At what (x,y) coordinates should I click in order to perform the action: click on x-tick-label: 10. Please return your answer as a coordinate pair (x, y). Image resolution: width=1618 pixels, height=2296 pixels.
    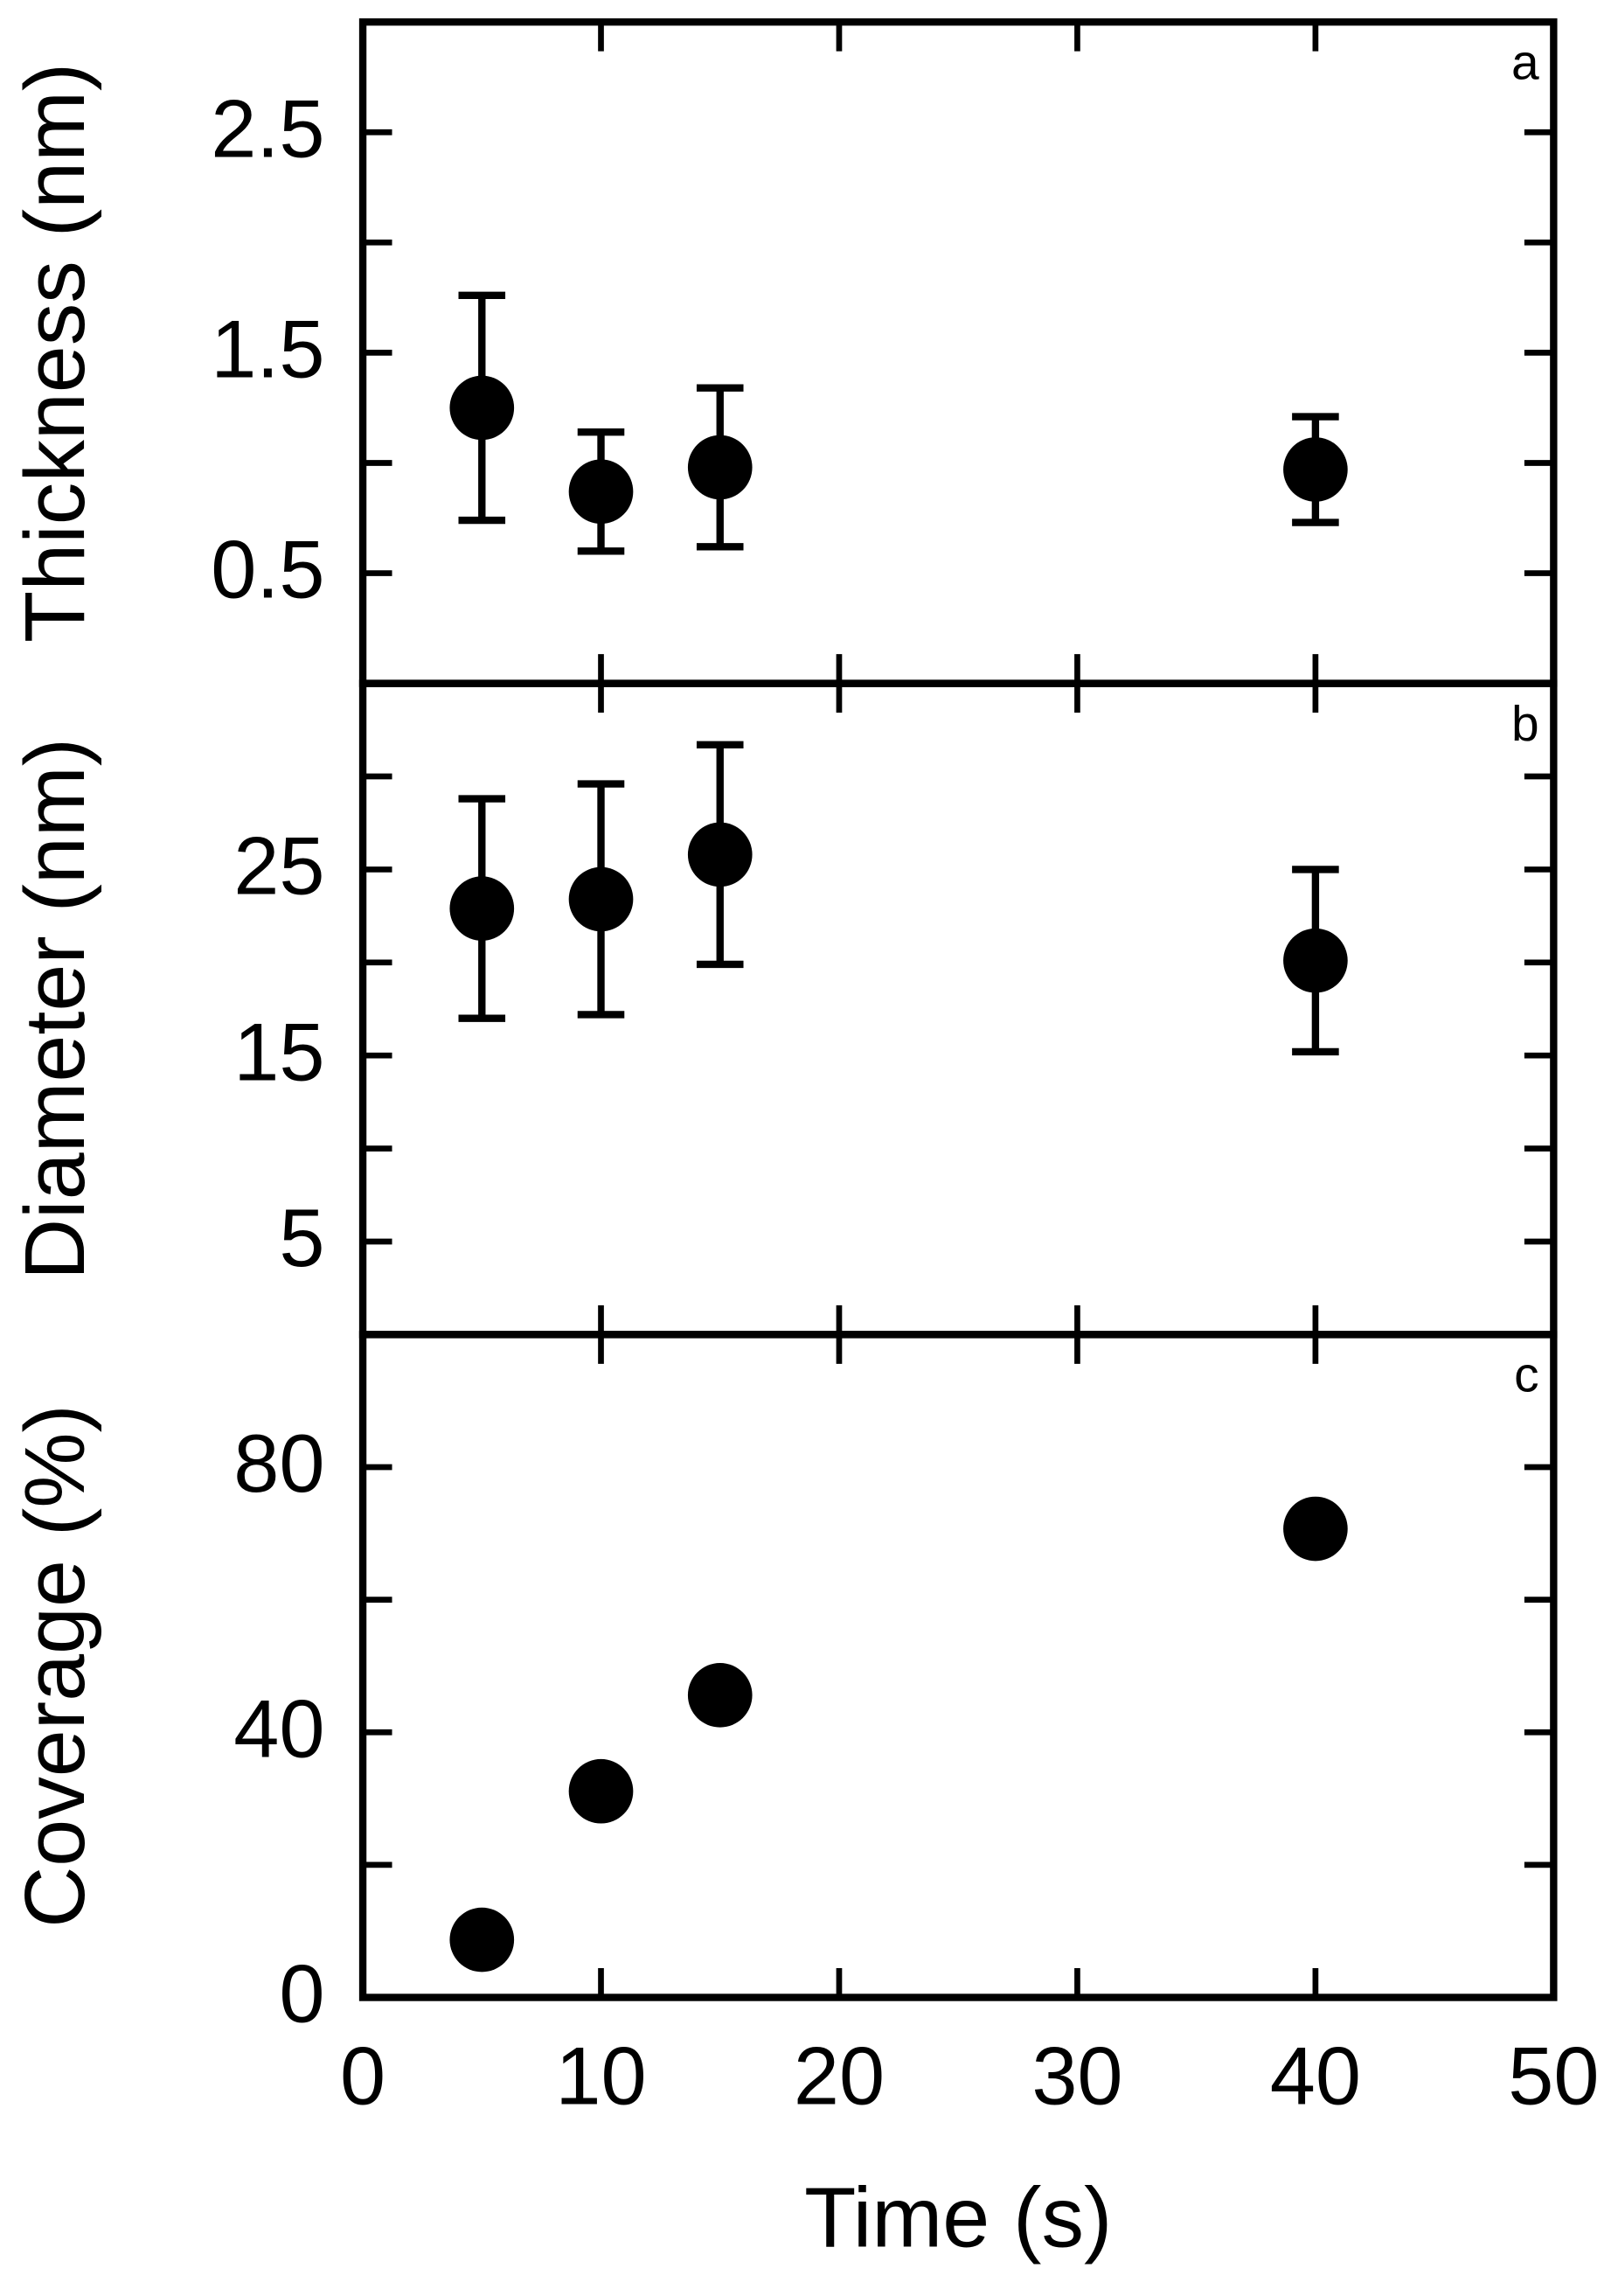
    Looking at the image, I should click on (600, 2075).